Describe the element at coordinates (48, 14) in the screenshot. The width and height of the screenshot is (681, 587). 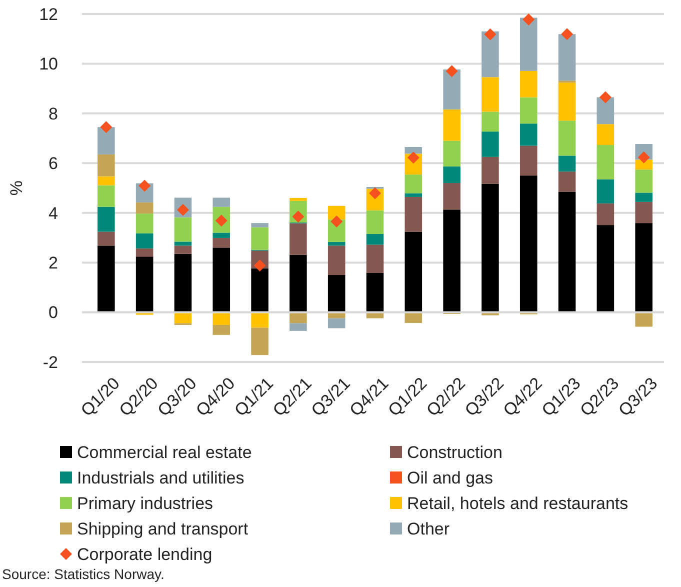
I see `y-tick-label: 12` at that location.